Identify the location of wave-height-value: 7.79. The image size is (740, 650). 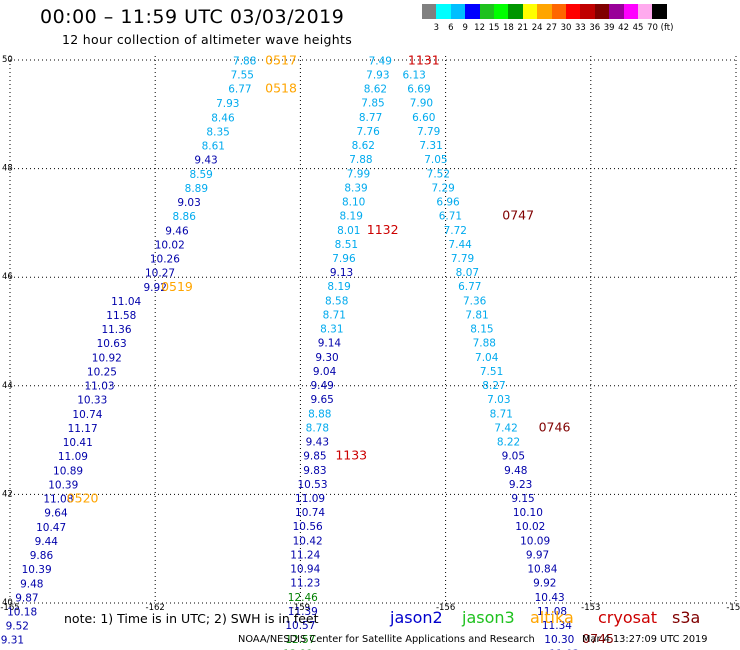
(462, 259).